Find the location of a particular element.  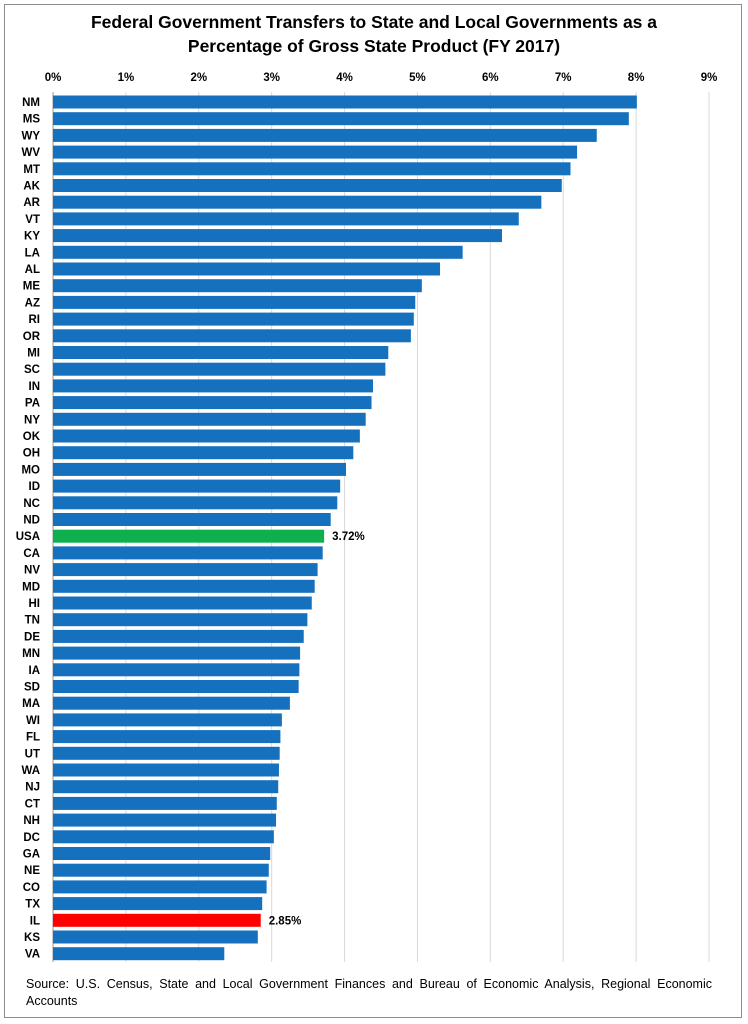

category-label: NH is located at coordinates (31, 821).